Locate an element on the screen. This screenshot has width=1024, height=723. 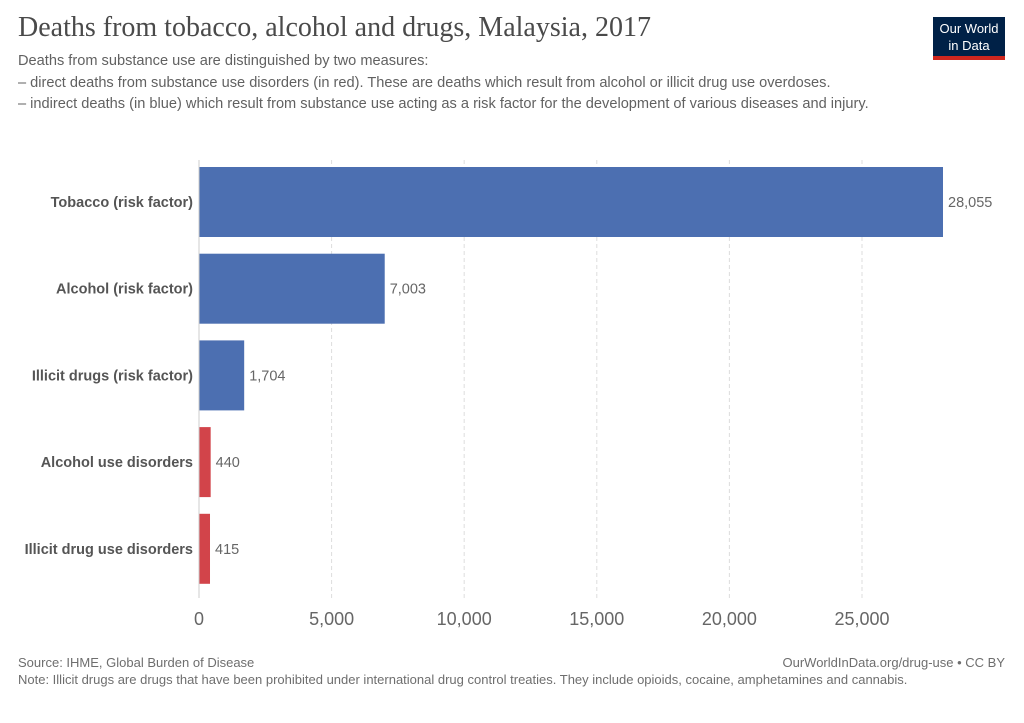
category-label: Tobacco (risk factor) is located at coordinates (122, 203).